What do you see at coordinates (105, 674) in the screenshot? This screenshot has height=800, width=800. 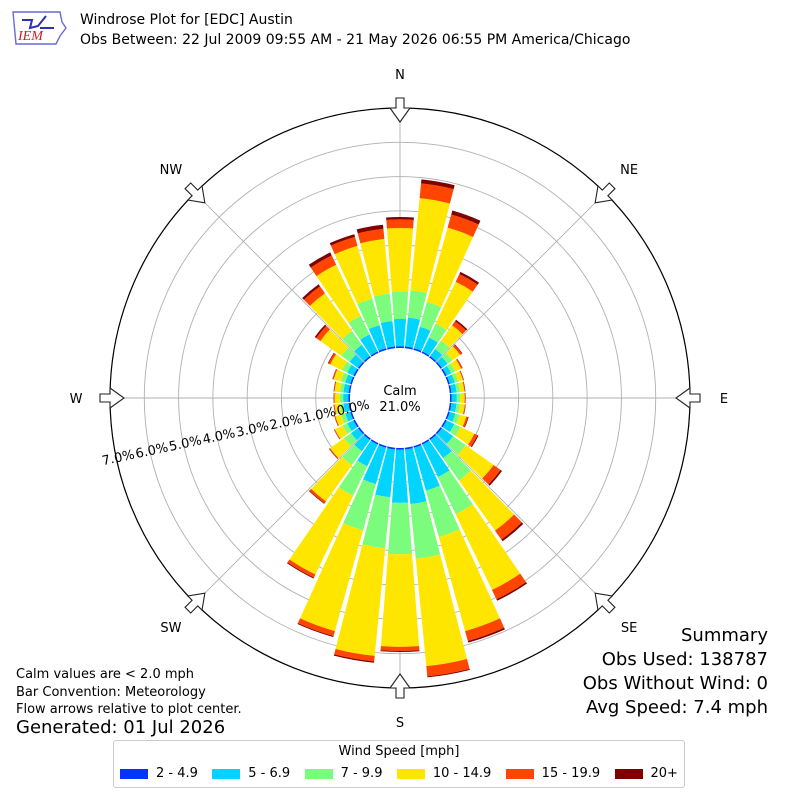 I see `note-calm: Calm values are < 2.0 mph` at bounding box center [105, 674].